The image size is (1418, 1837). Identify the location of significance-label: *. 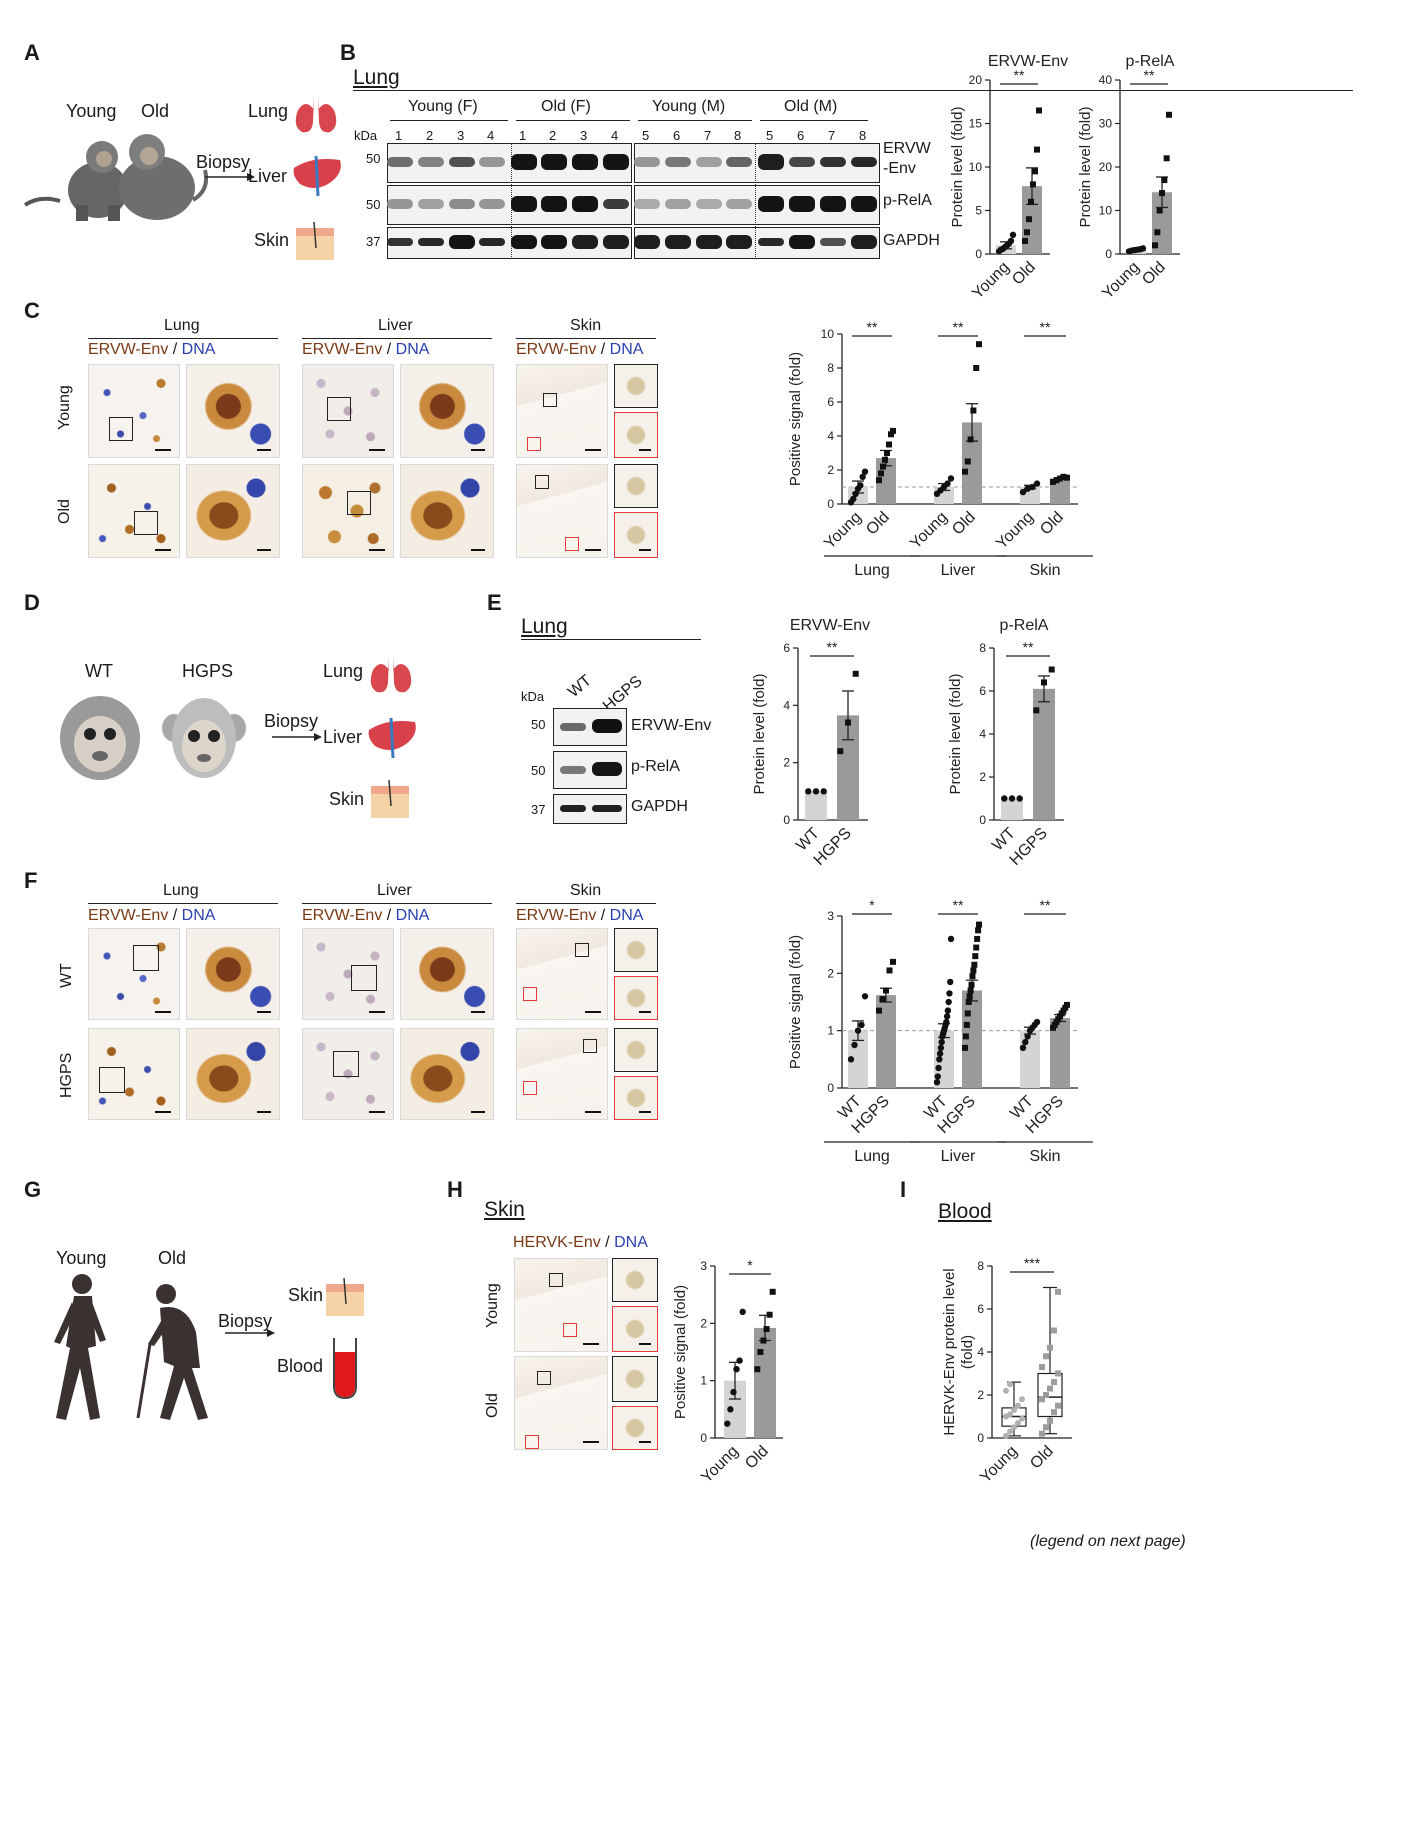
(750, 1265).